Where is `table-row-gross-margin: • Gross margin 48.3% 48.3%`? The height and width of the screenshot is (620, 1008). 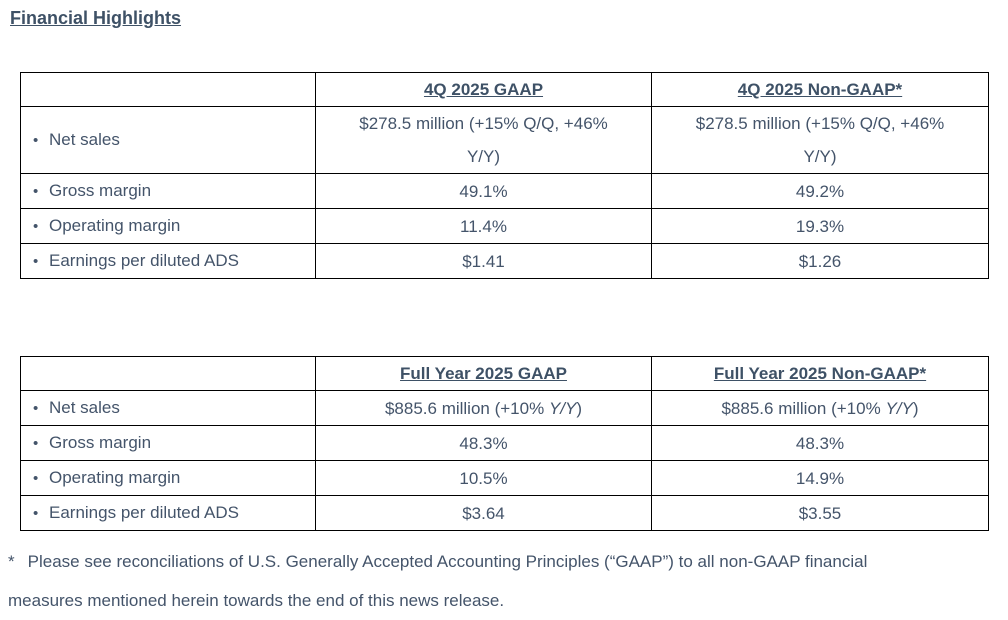
table-row-gross-margin: • Gross margin 48.3% 48.3% is located at coordinates (504, 443).